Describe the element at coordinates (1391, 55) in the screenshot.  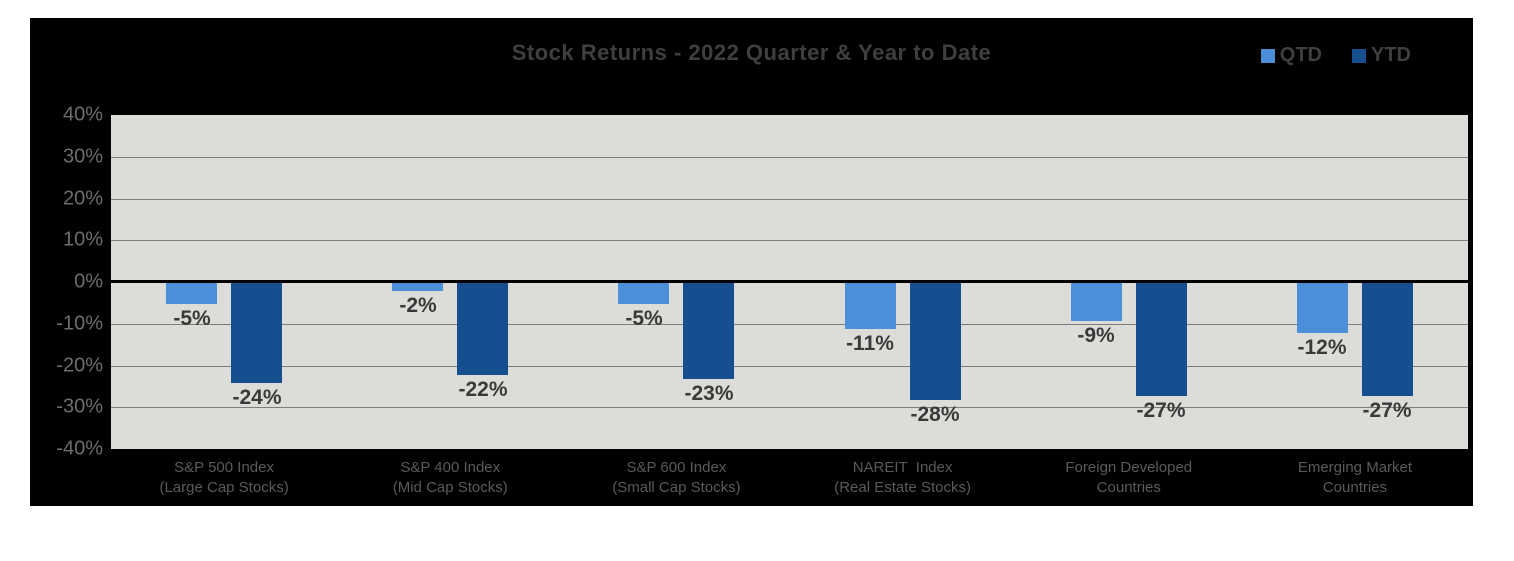
I see `legend-label-ytd: YTD` at that location.